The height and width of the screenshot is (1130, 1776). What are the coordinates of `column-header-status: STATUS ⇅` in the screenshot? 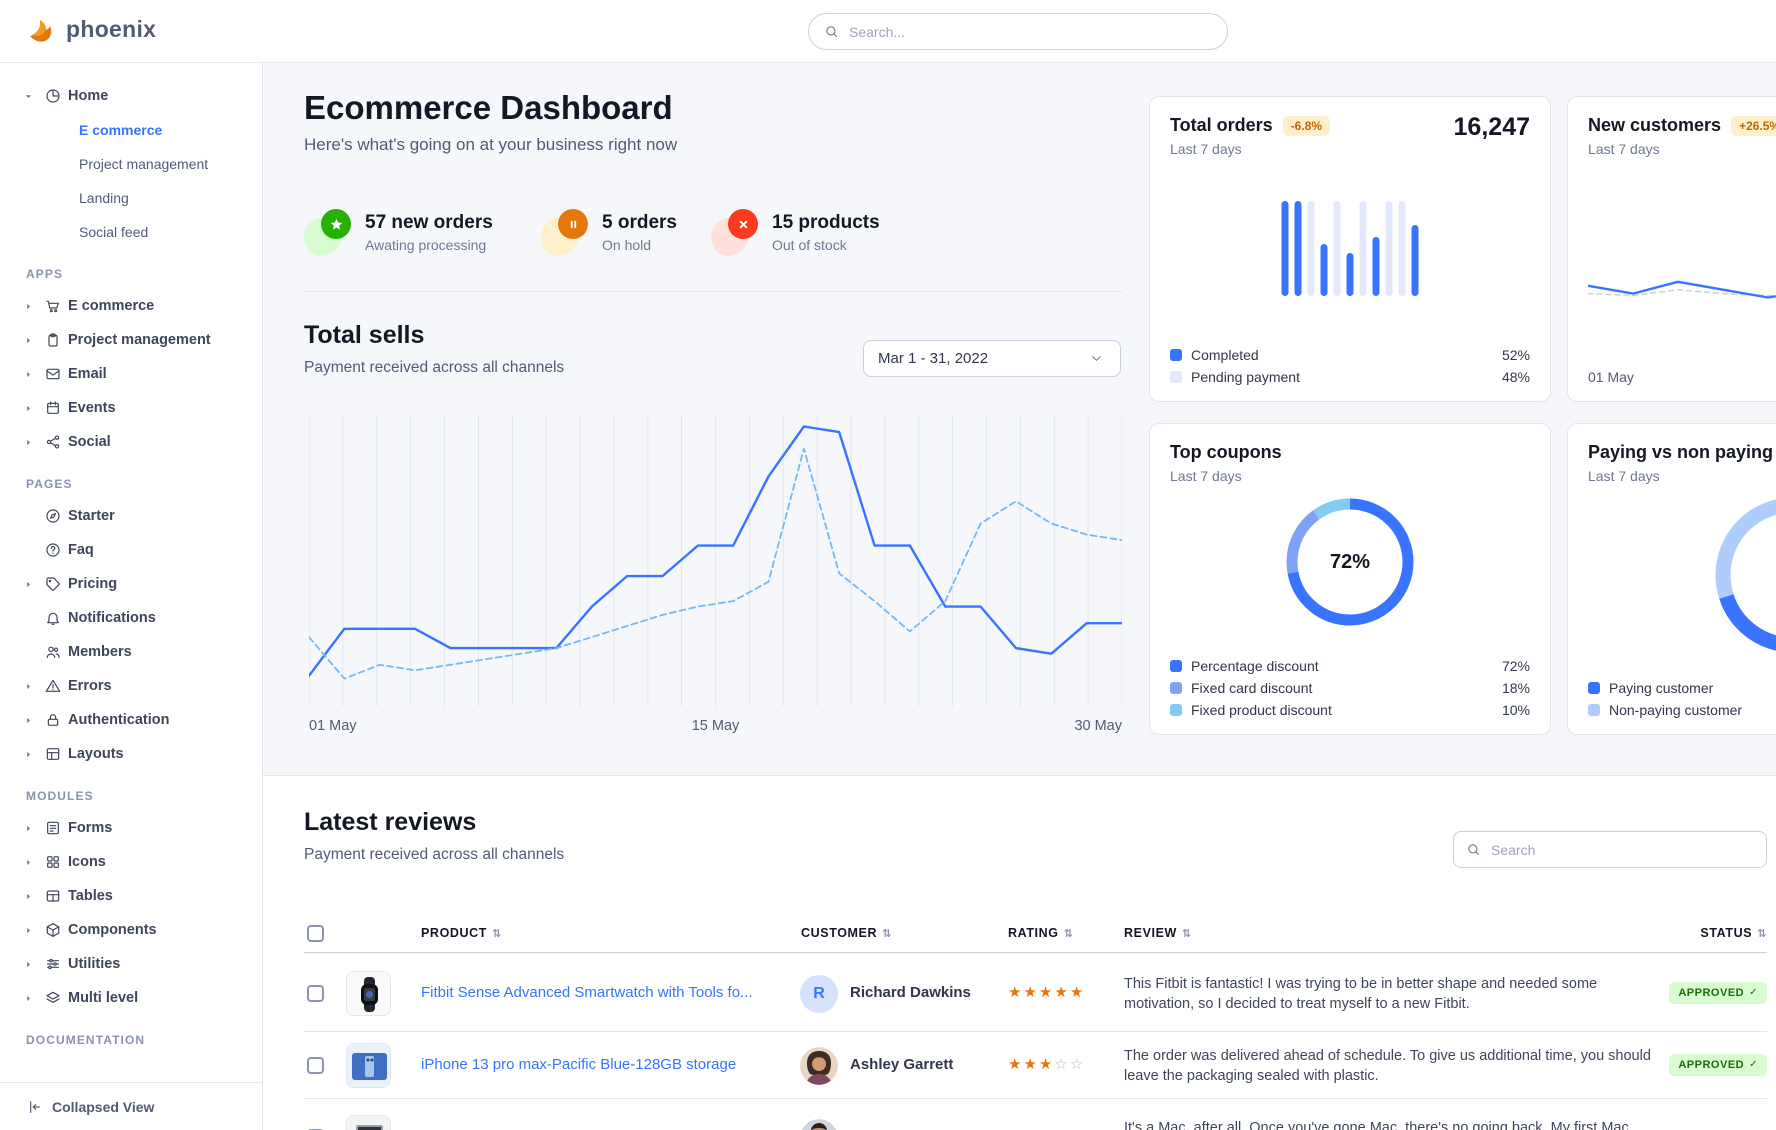 It's located at (1733, 933).